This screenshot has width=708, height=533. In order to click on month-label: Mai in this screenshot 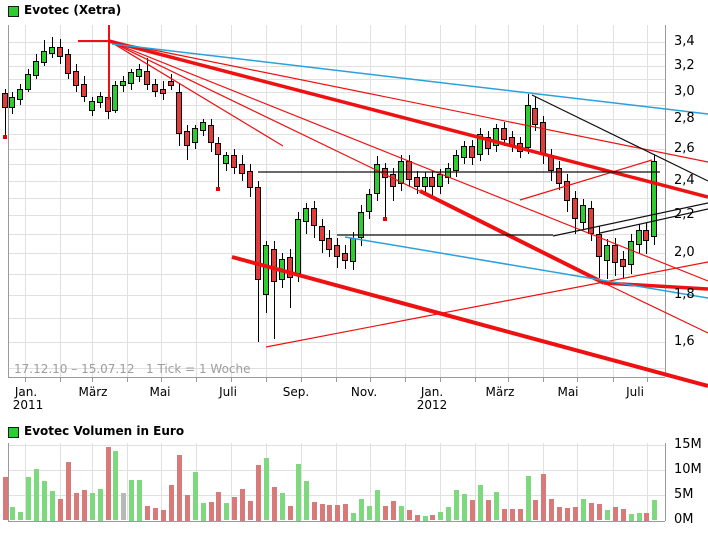, I will do `click(568, 392)`.